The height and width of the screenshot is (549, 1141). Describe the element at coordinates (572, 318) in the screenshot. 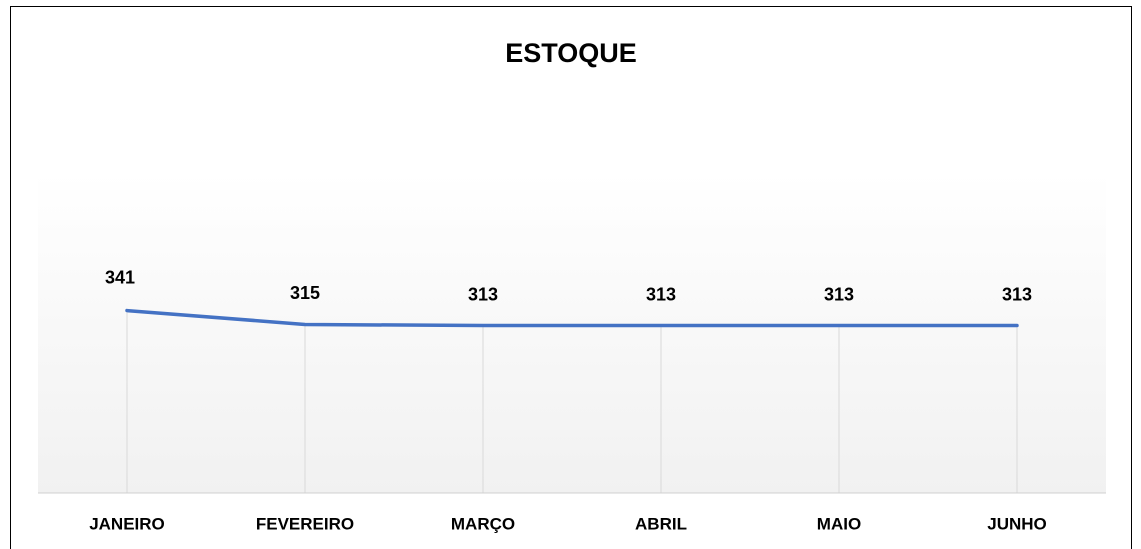

I see `data-line` at that location.